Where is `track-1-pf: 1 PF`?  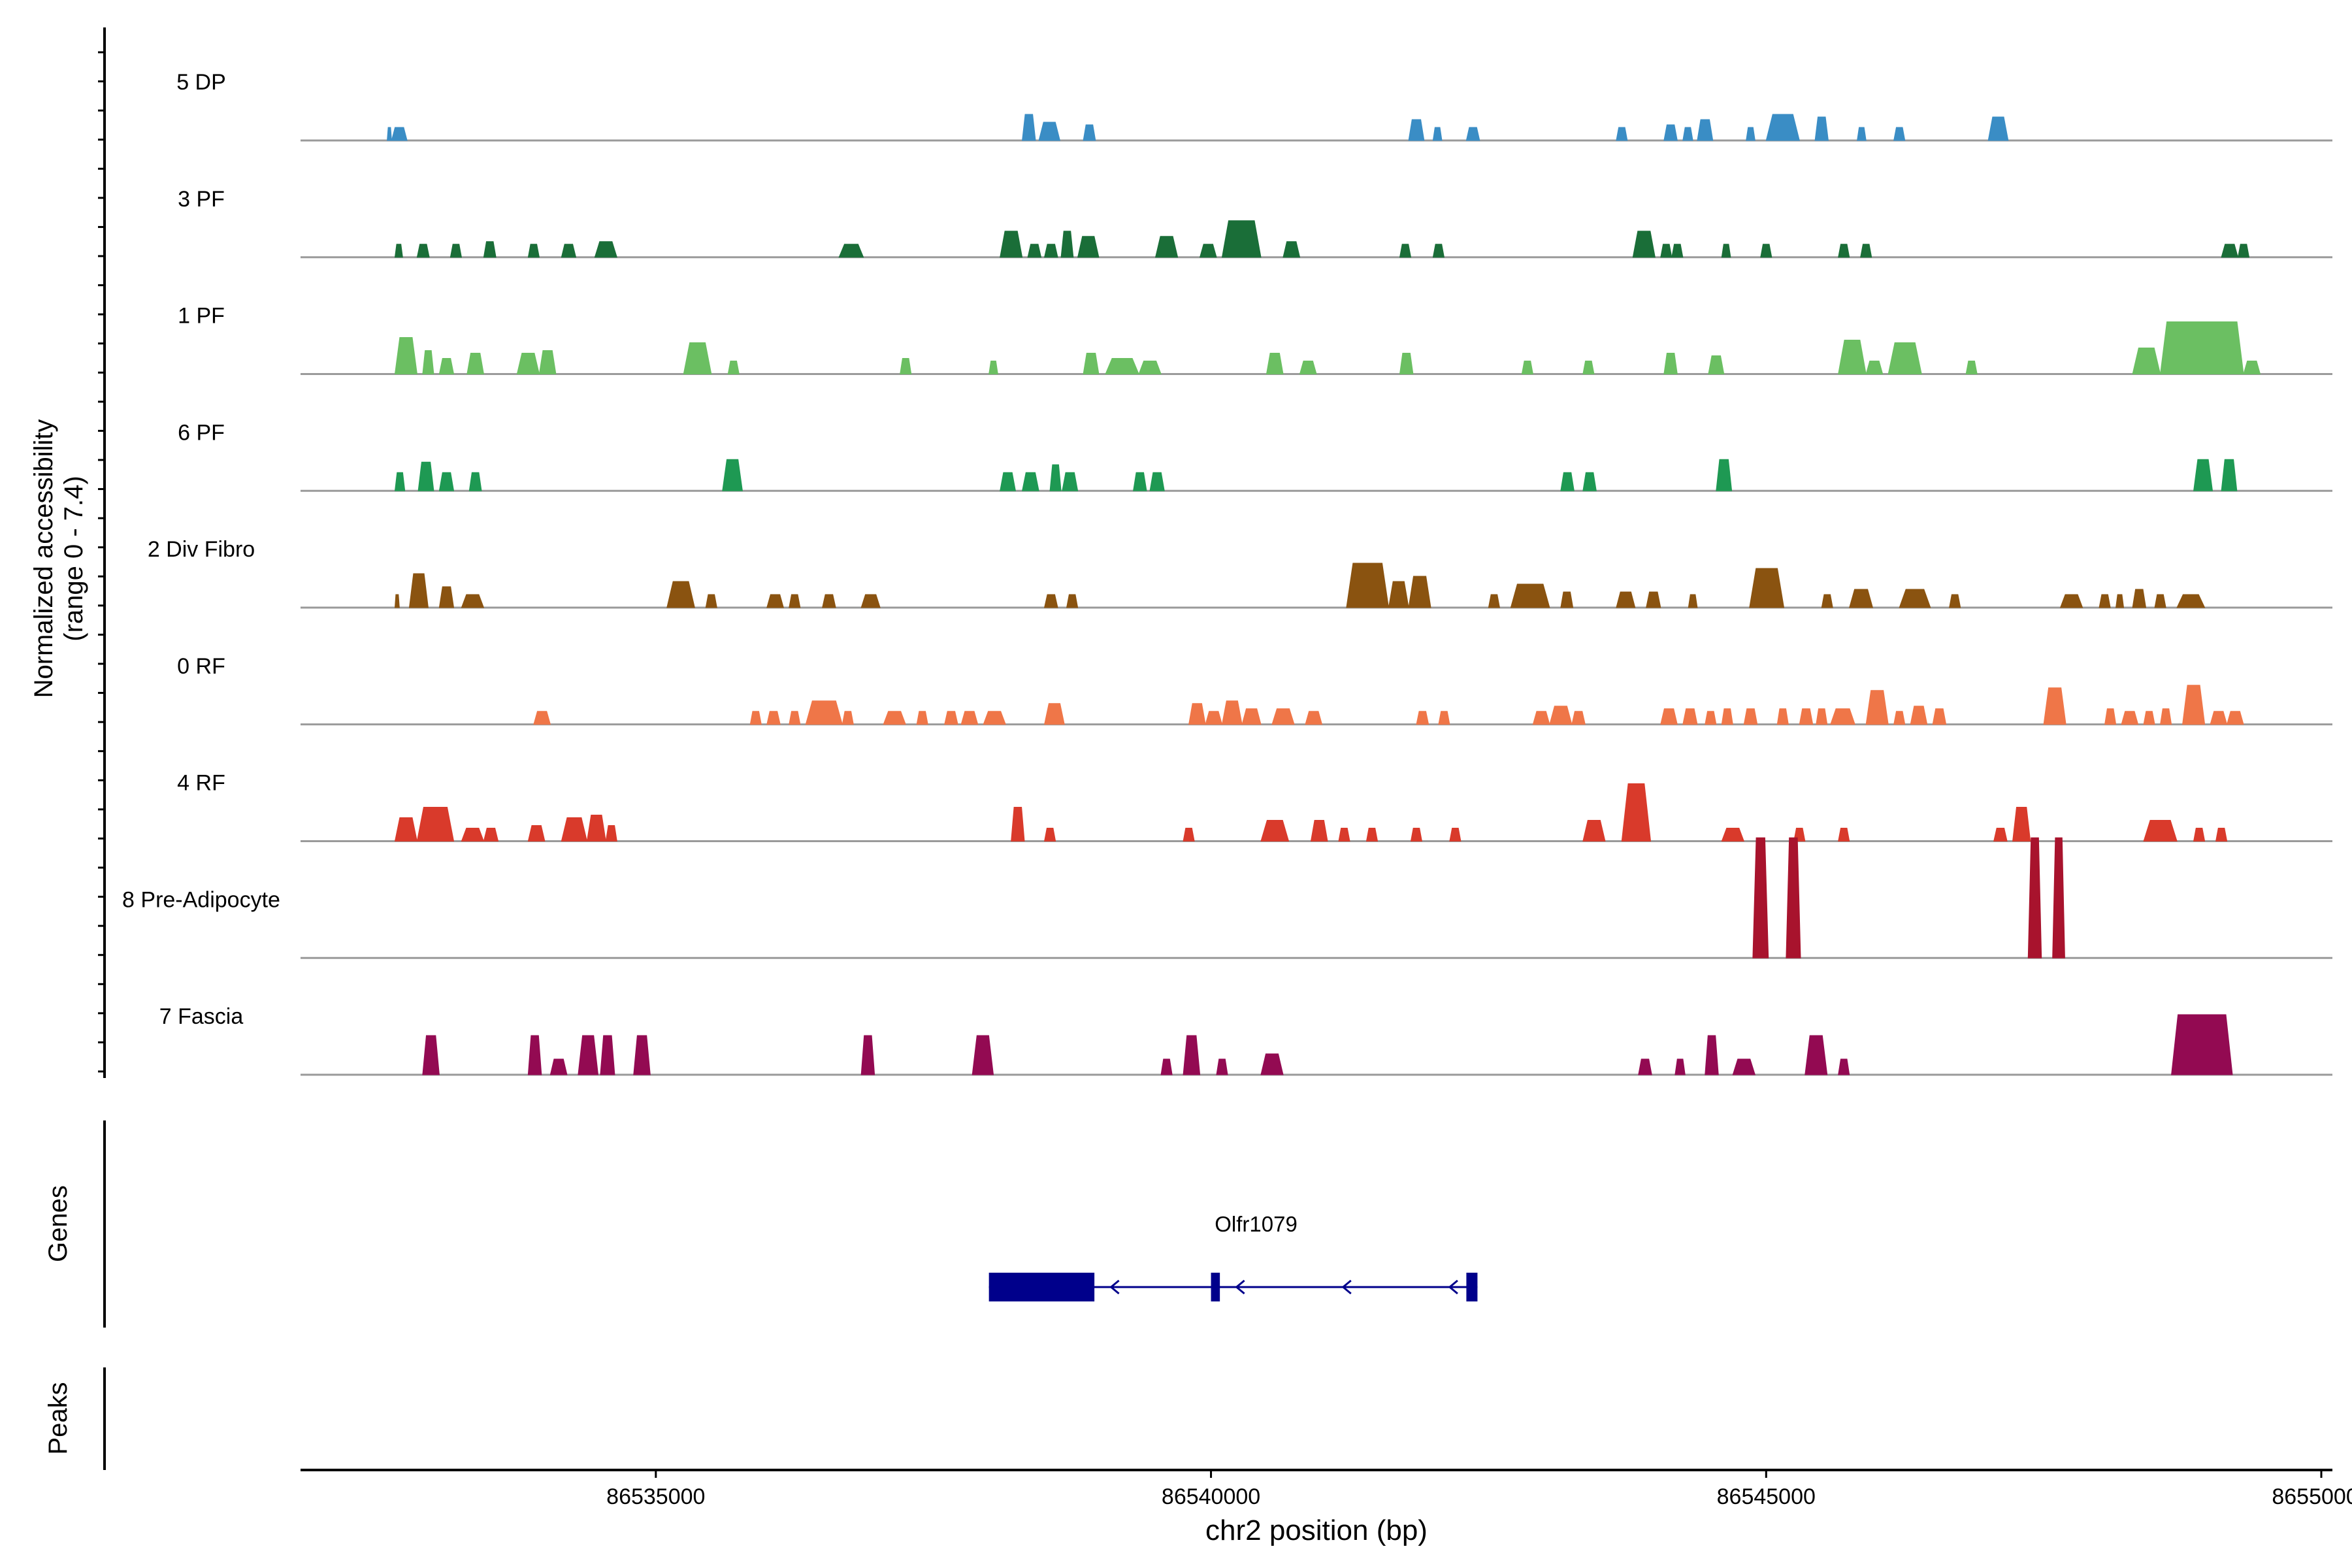 track-1-pf: 1 PF is located at coordinates (1255, 339).